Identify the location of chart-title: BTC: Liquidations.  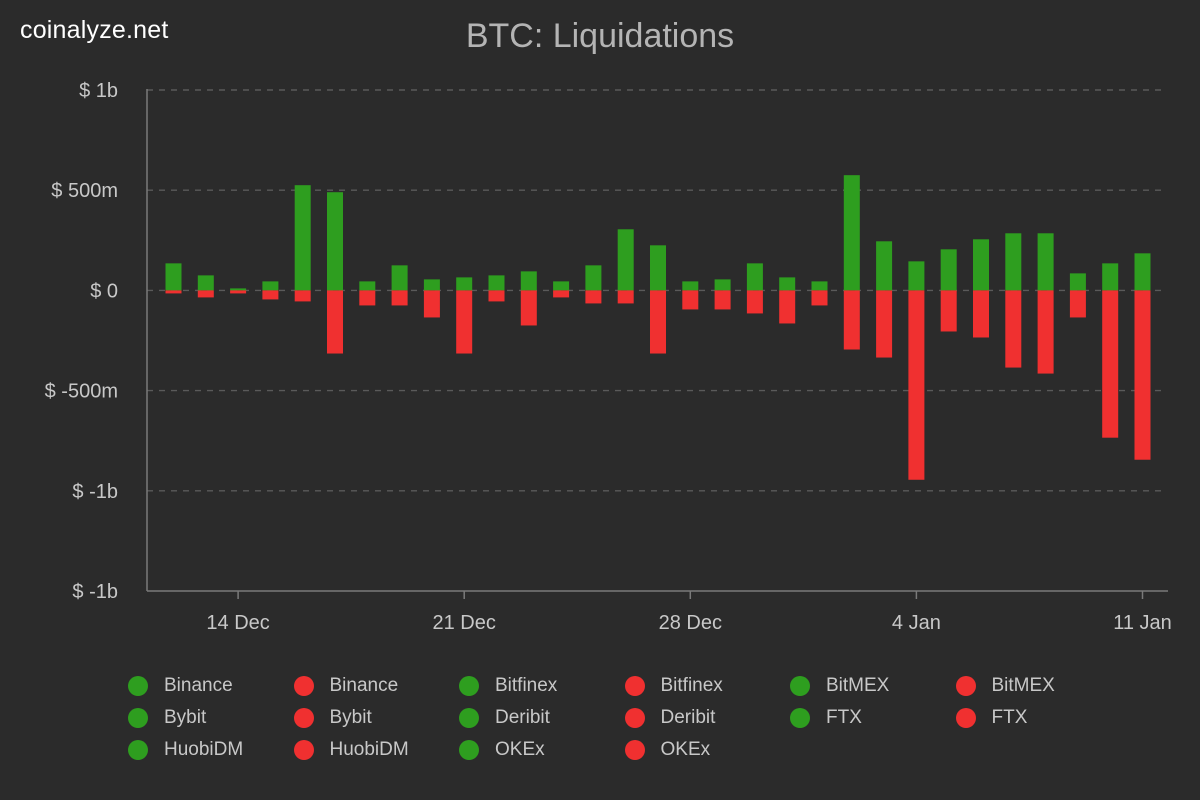
(600, 36).